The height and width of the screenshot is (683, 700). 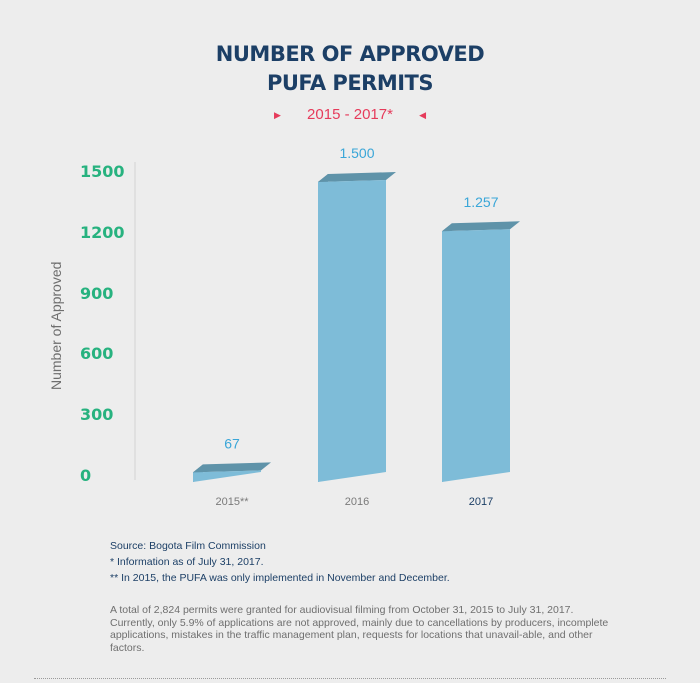 I want to click on y-tick-label: 900, so click(x=97, y=293).